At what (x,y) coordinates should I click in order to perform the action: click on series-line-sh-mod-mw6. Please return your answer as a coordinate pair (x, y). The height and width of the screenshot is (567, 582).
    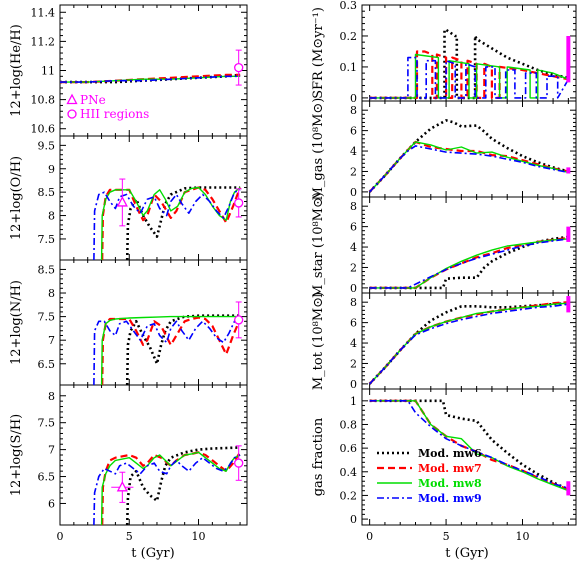
    Looking at the image, I should click on (183, 485).